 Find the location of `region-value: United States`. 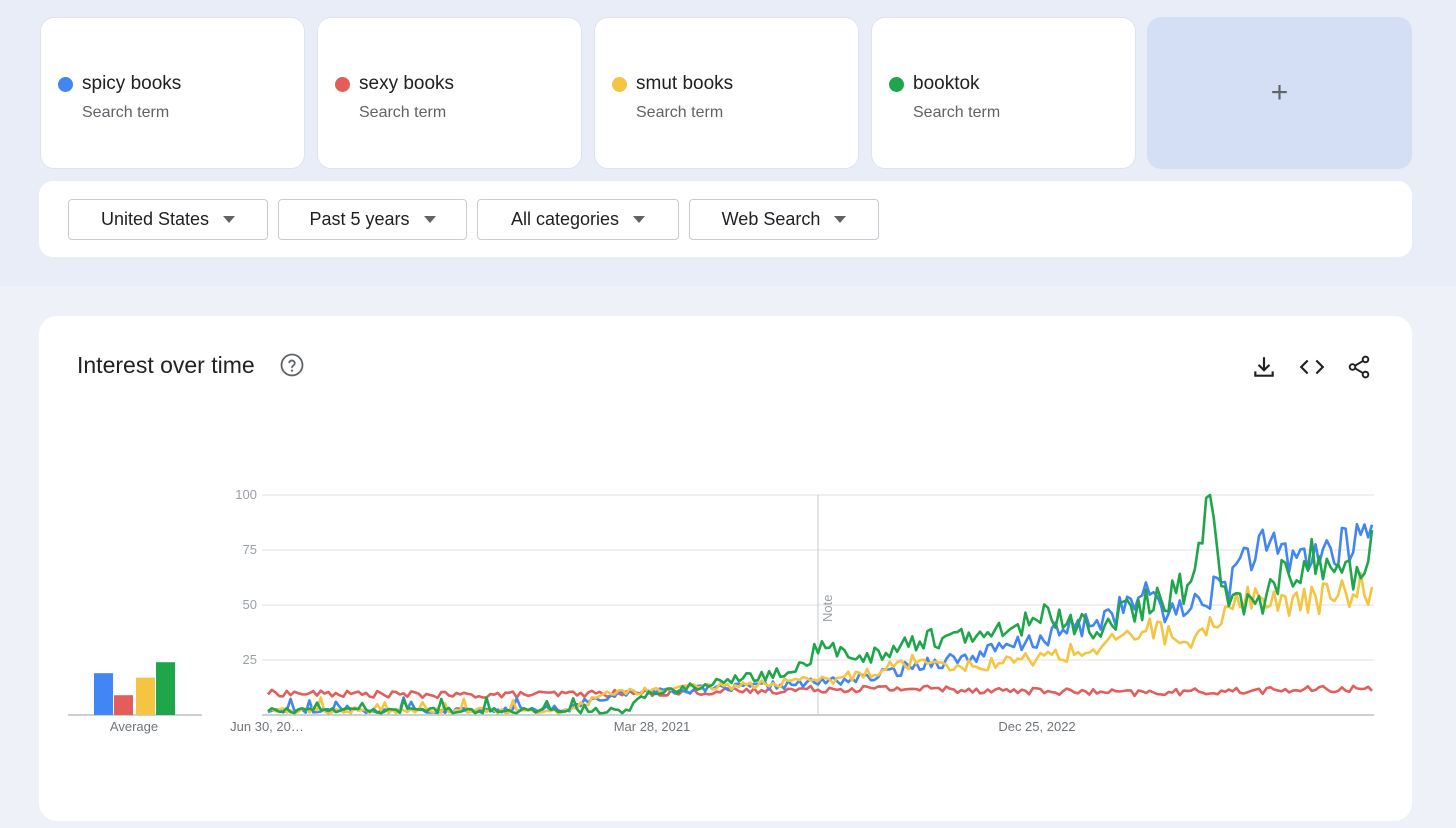

region-value: United States is located at coordinates (155, 219).